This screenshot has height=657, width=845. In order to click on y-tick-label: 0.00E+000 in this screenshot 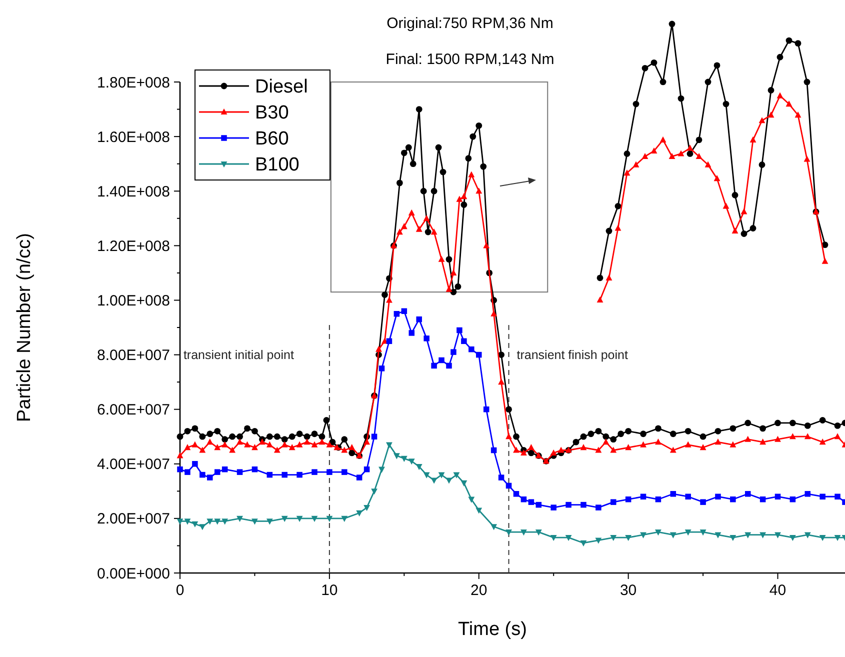, I will do `click(133, 573)`.